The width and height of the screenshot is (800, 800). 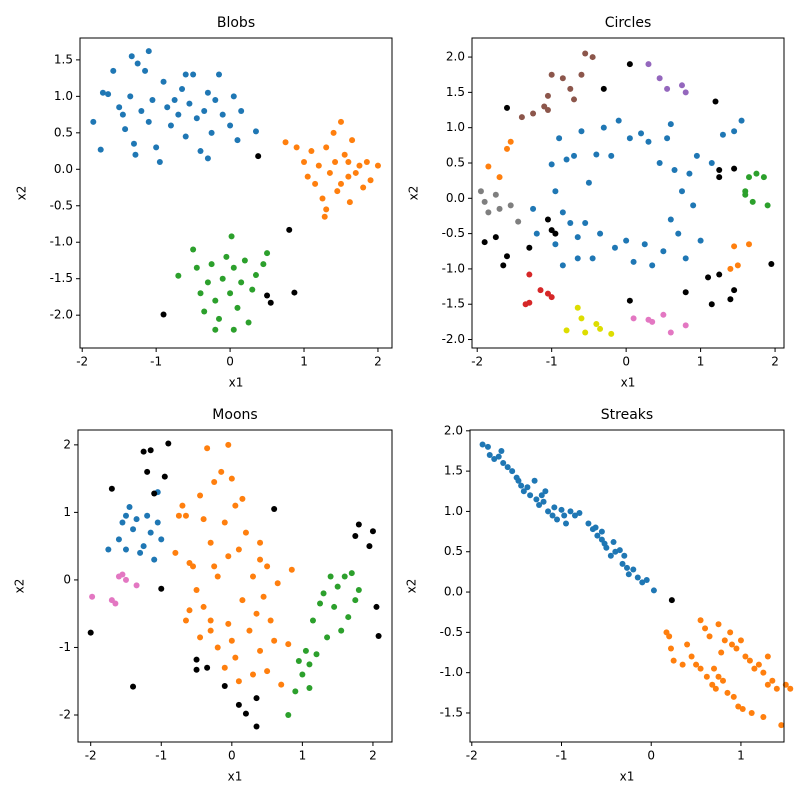 I want to click on y-tick-label: 0, so click(x=67, y=579).